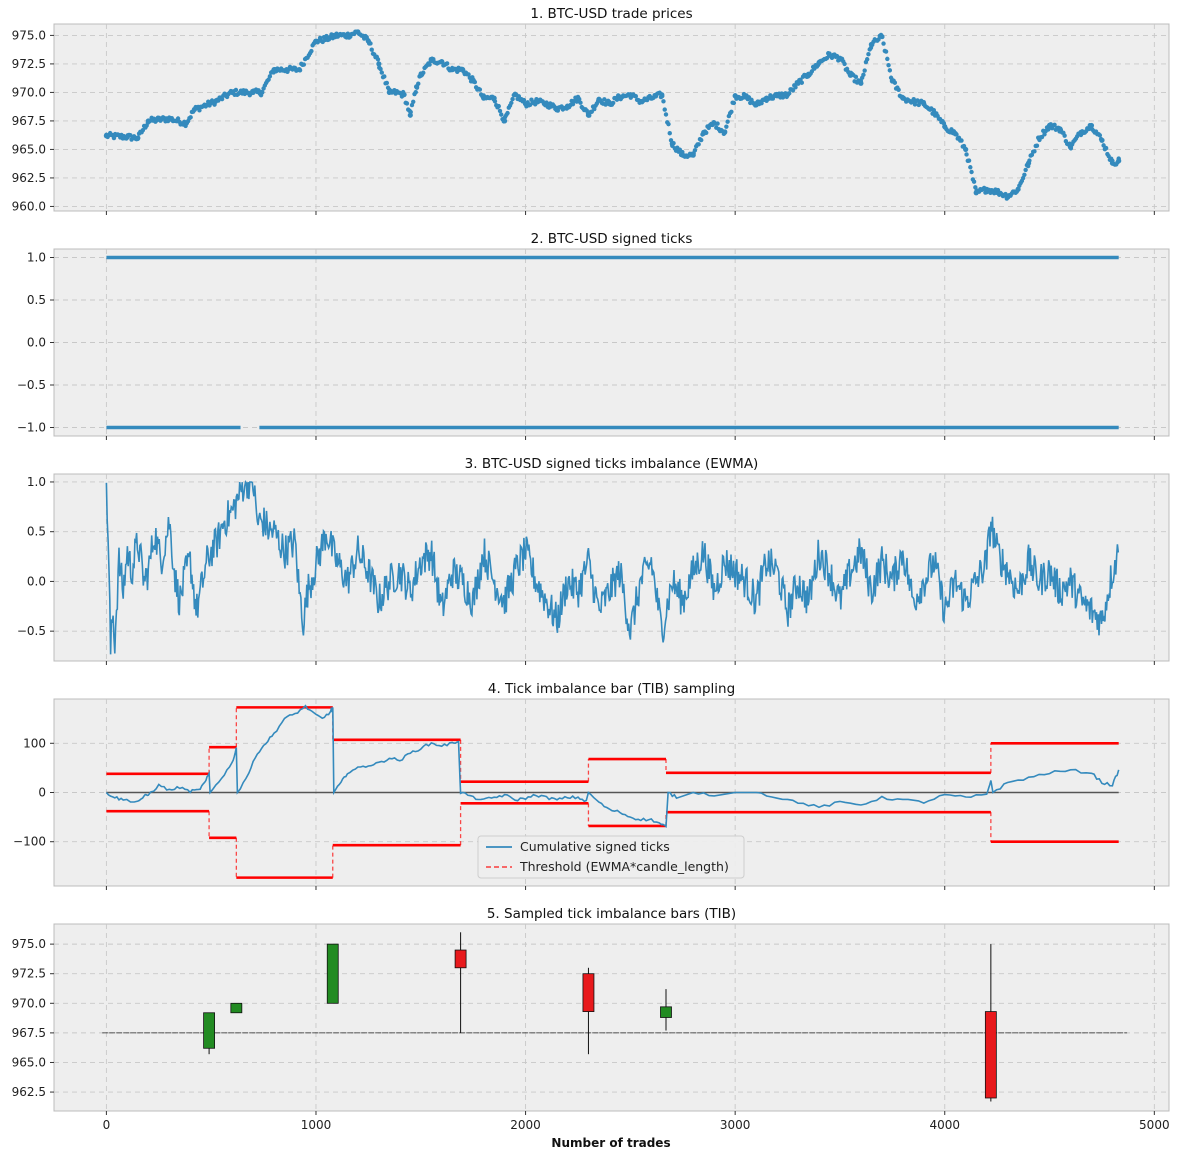 The width and height of the screenshot is (1177, 1157). I want to click on legend-label-cumulative: Cumulative signed ticks, so click(595, 846).